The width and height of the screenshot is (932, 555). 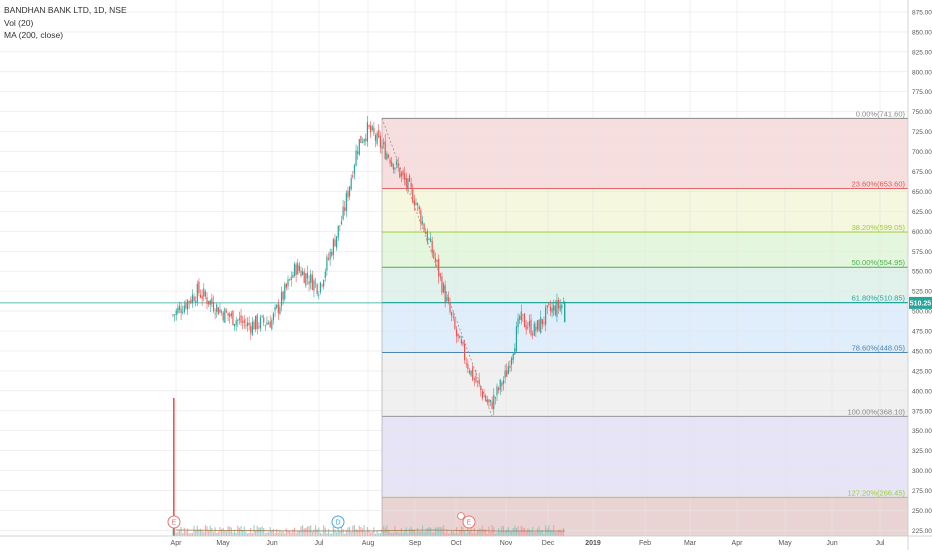 I want to click on symbol-title: BANDHAN BANK LTD, 1D, NSE, so click(x=65, y=10).